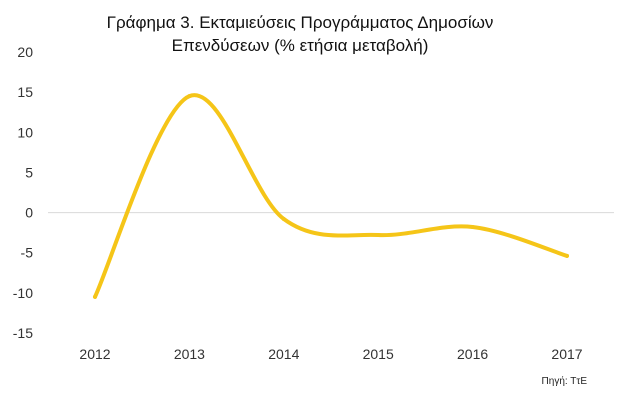 This screenshot has width=622, height=402. What do you see at coordinates (189, 96) in the screenshot?
I see `data-point-2013` at bounding box center [189, 96].